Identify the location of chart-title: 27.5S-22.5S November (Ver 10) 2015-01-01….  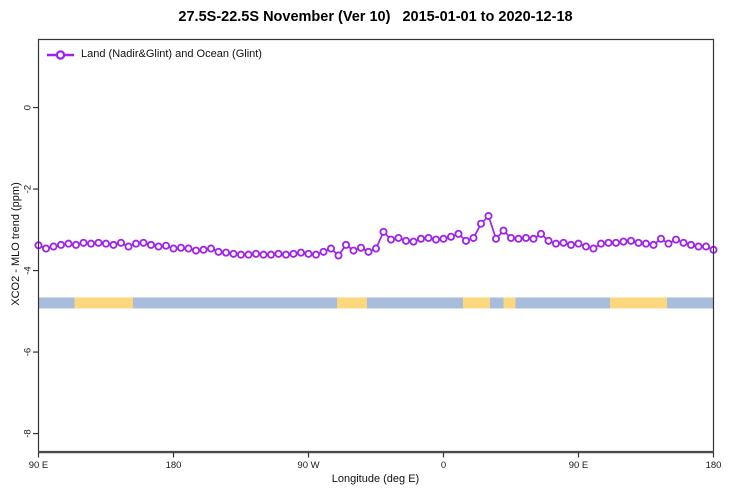
(375, 17).